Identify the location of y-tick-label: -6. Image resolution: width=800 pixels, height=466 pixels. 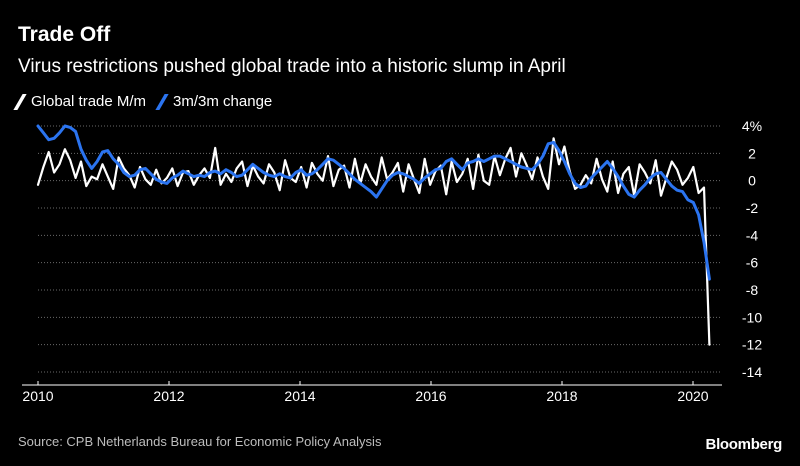
(752, 263).